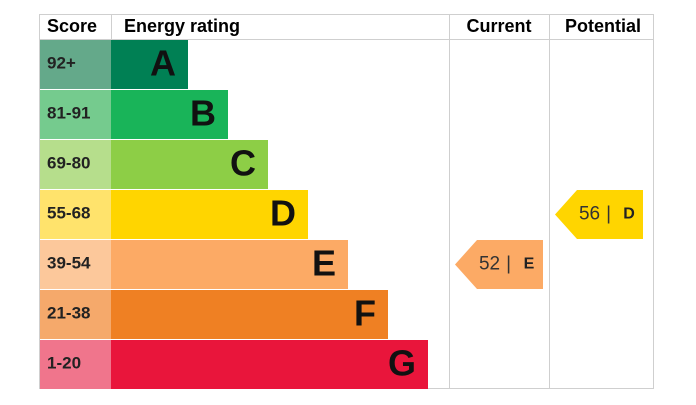 This screenshot has height=405, width=696. Describe the element at coordinates (489, 264) in the screenshot. I see `current-value: 52` at that location.